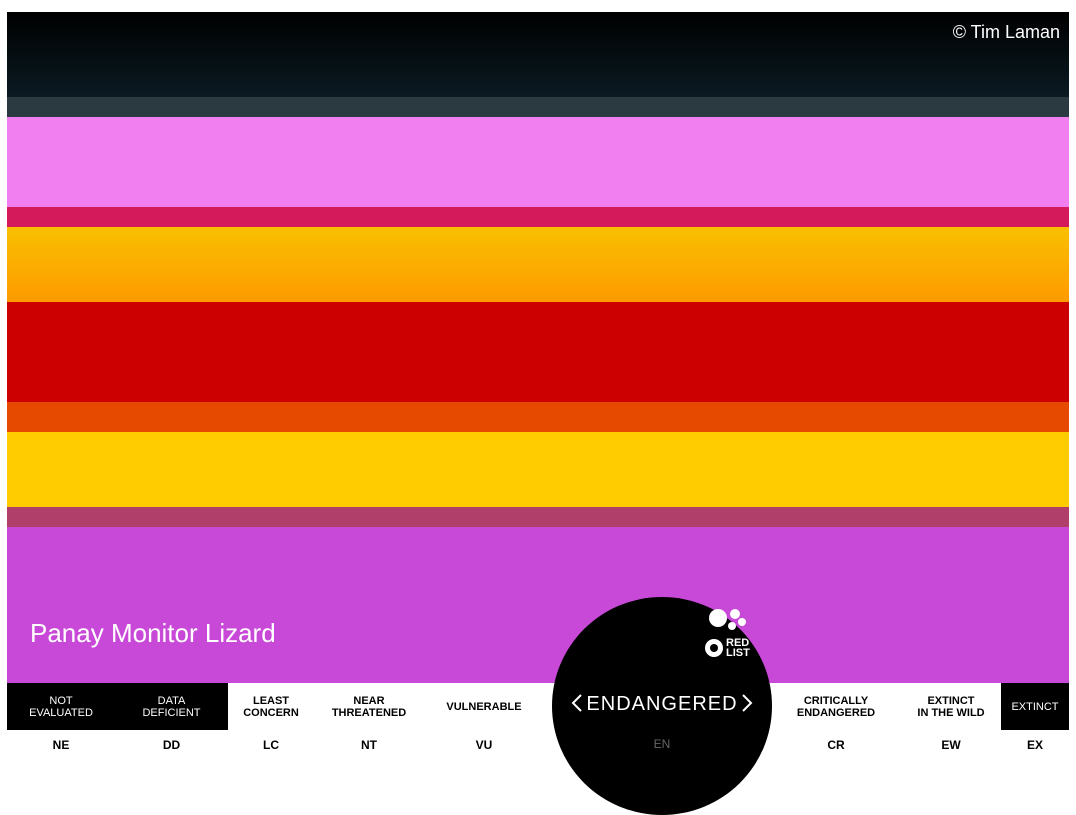 The image size is (1076, 815). I want to click on selected-highlight, so click(662, 706).